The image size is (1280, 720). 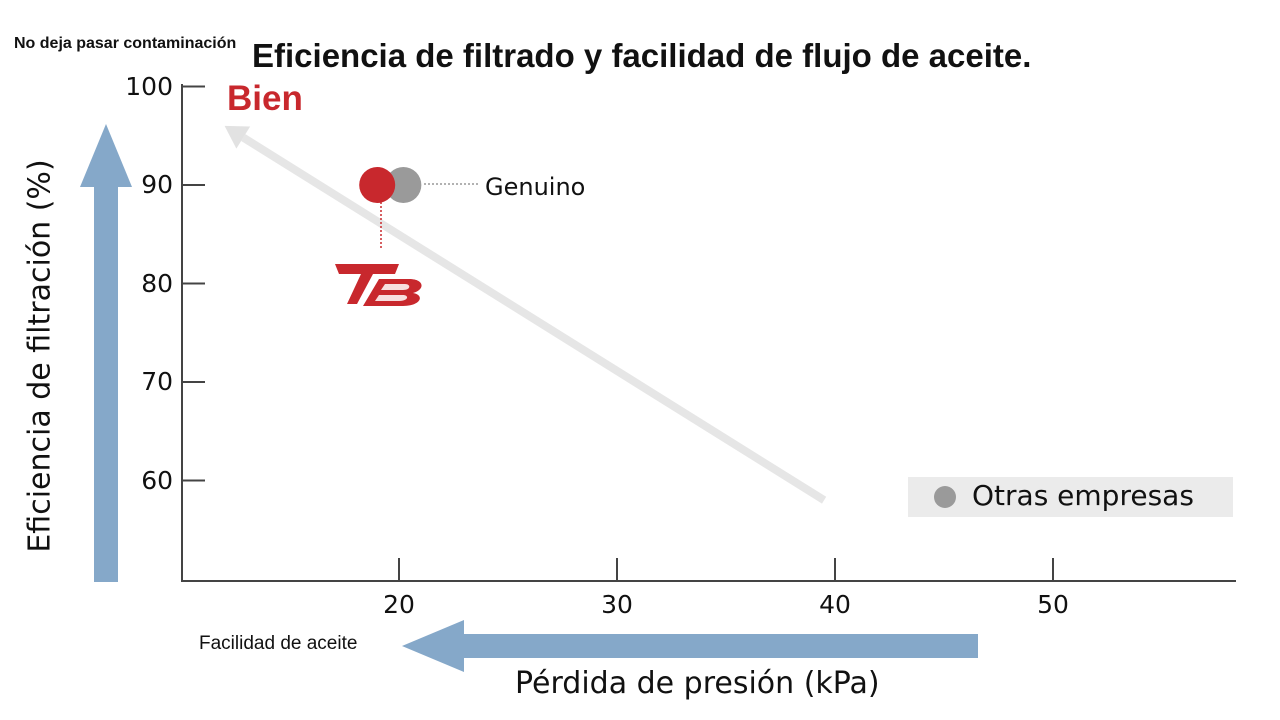 What do you see at coordinates (125, 43) in the screenshot?
I see `y-direction-note: No deja pasar contaminación` at bounding box center [125, 43].